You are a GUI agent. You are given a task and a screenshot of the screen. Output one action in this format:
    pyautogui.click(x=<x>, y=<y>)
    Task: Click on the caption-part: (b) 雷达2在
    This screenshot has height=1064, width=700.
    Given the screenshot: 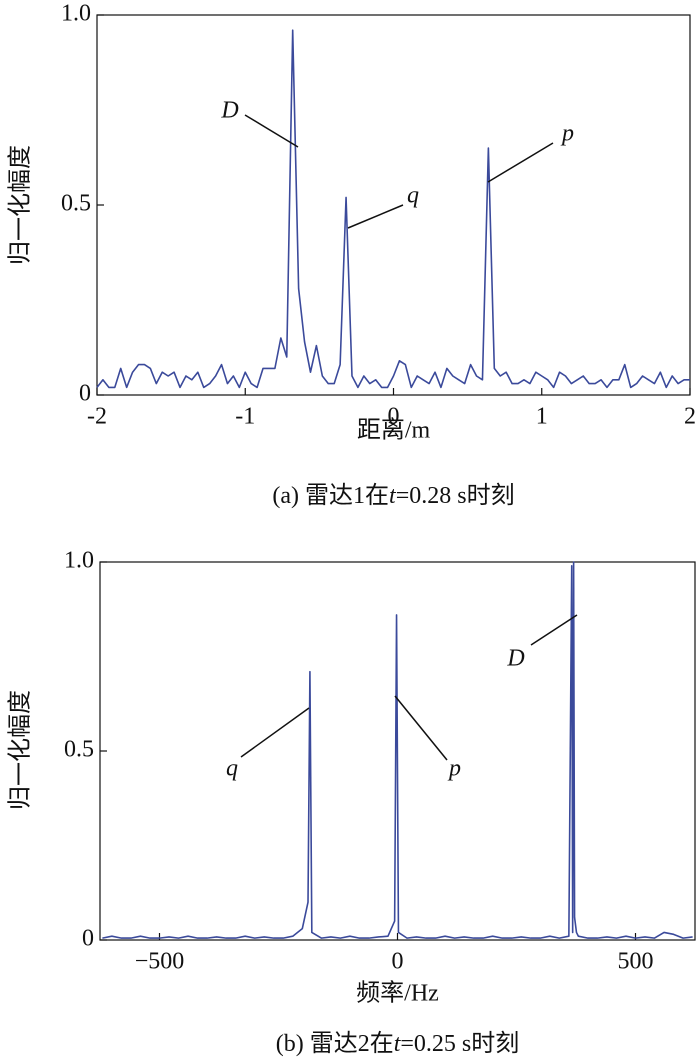 What is the action you would take?
    pyautogui.click(x=335, y=1043)
    